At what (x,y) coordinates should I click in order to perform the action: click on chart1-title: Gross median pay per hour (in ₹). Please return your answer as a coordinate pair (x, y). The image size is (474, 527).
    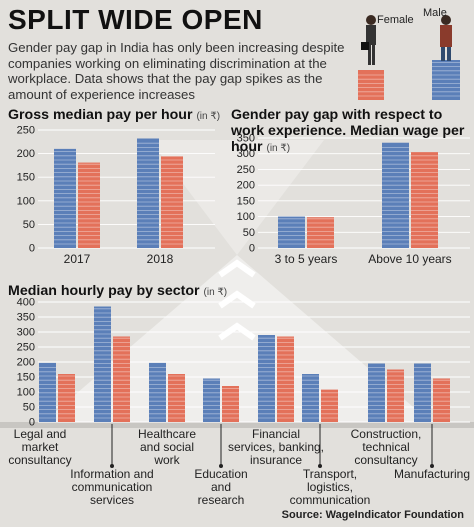
    Looking at the image, I should click on (114, 116).